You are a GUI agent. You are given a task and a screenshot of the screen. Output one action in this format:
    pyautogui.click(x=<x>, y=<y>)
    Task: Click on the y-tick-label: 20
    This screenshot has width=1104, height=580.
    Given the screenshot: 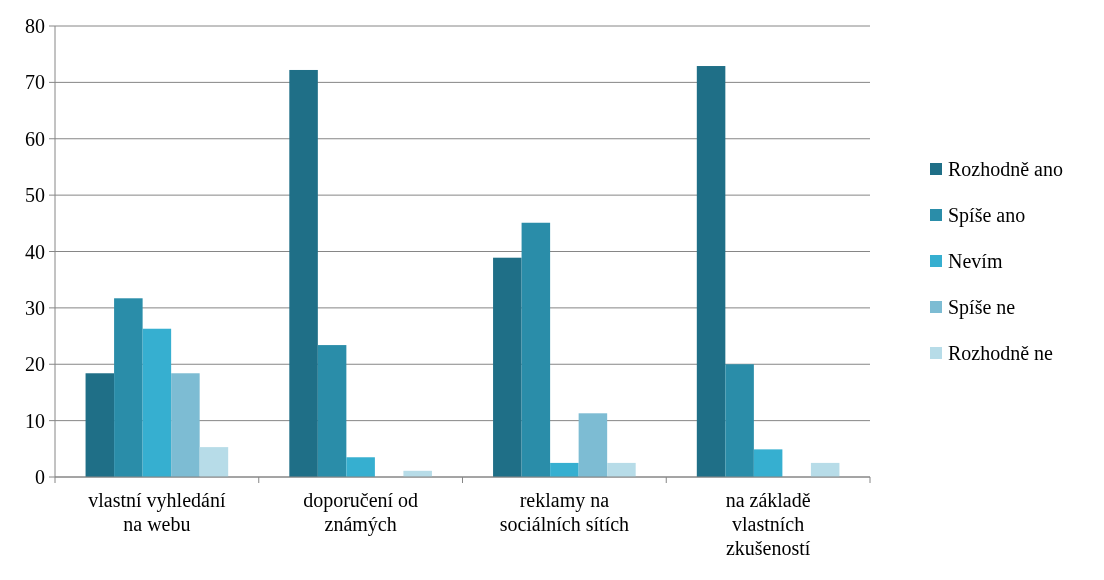 What is the action you would take?
    pyautogui.click(x=35, y=364)
    